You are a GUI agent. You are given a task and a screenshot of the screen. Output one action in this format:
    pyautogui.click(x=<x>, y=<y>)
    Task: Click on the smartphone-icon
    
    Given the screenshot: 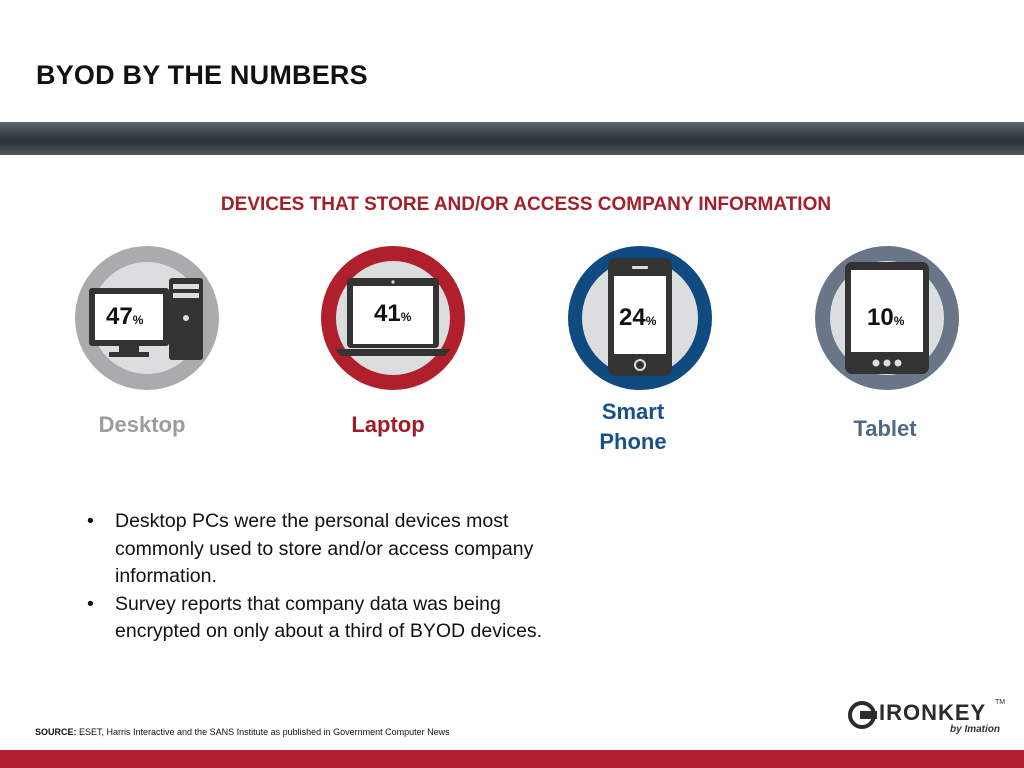 What is the action you would take?
    pyautogui.click(x=640, y=318)
    